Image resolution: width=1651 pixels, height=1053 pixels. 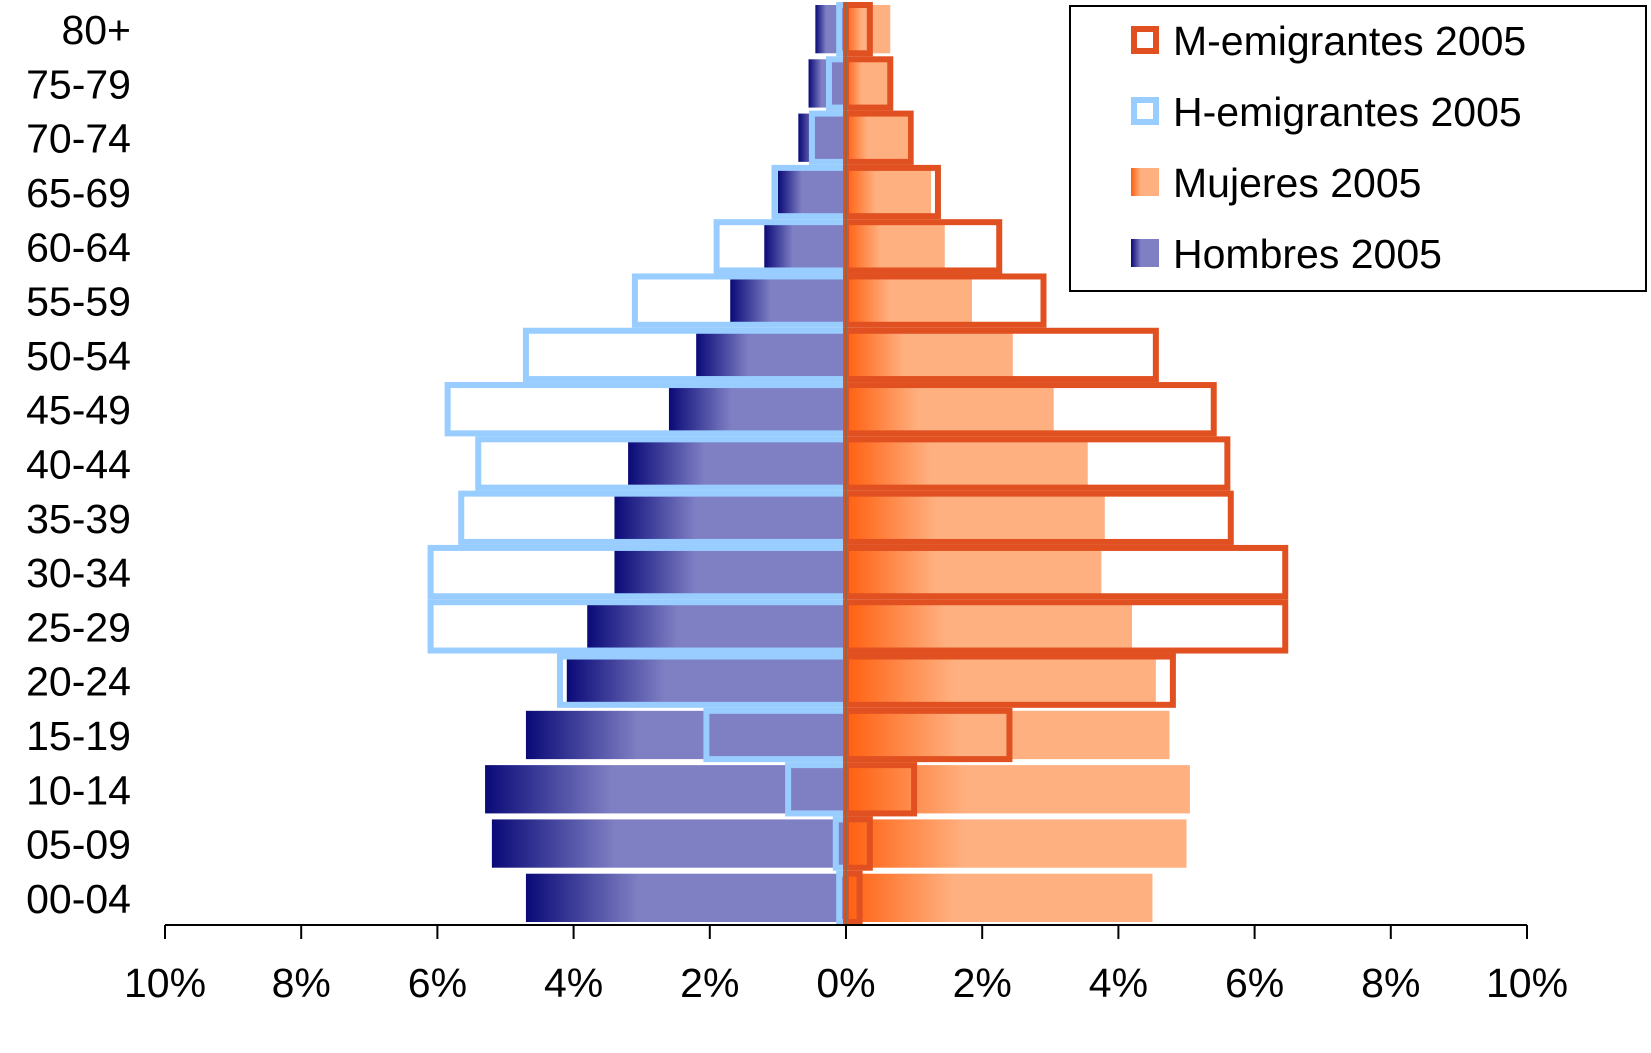 What do you see at coordinates (845, 983) in the screenshot?
I see `x-tick-label: 0%` at bounding box center [845, 983].